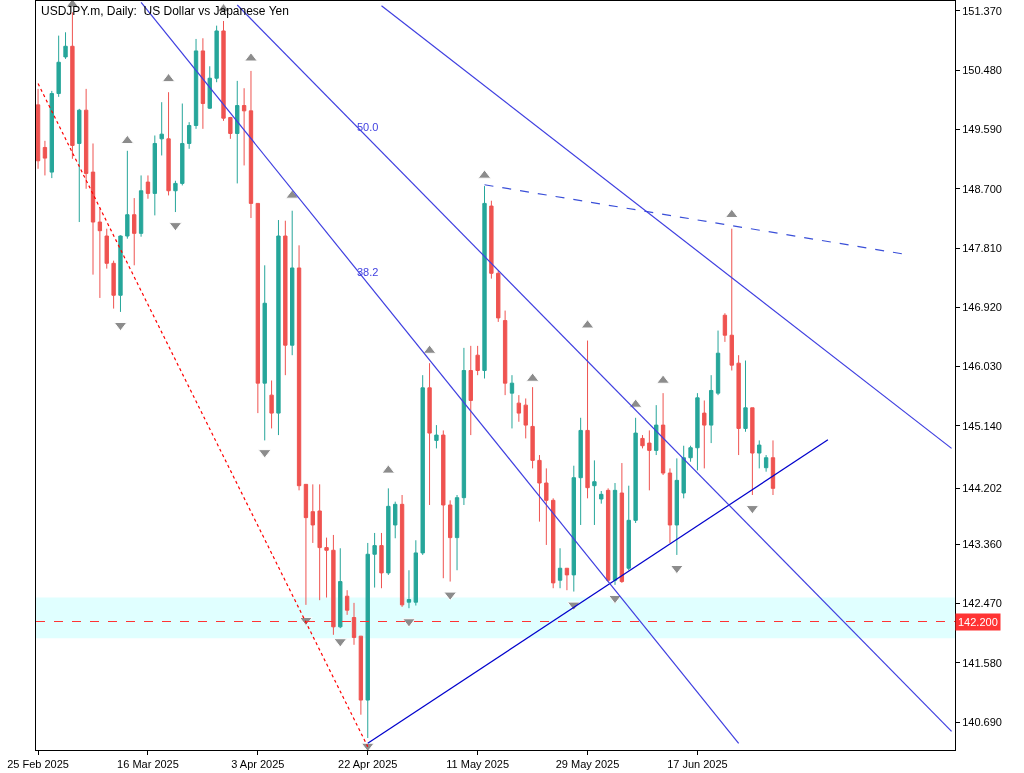  What do you see at coordinates (982, 10) in the screenshot?
I see `y-tick-label: 151.370` at bounding box center [982, 10].